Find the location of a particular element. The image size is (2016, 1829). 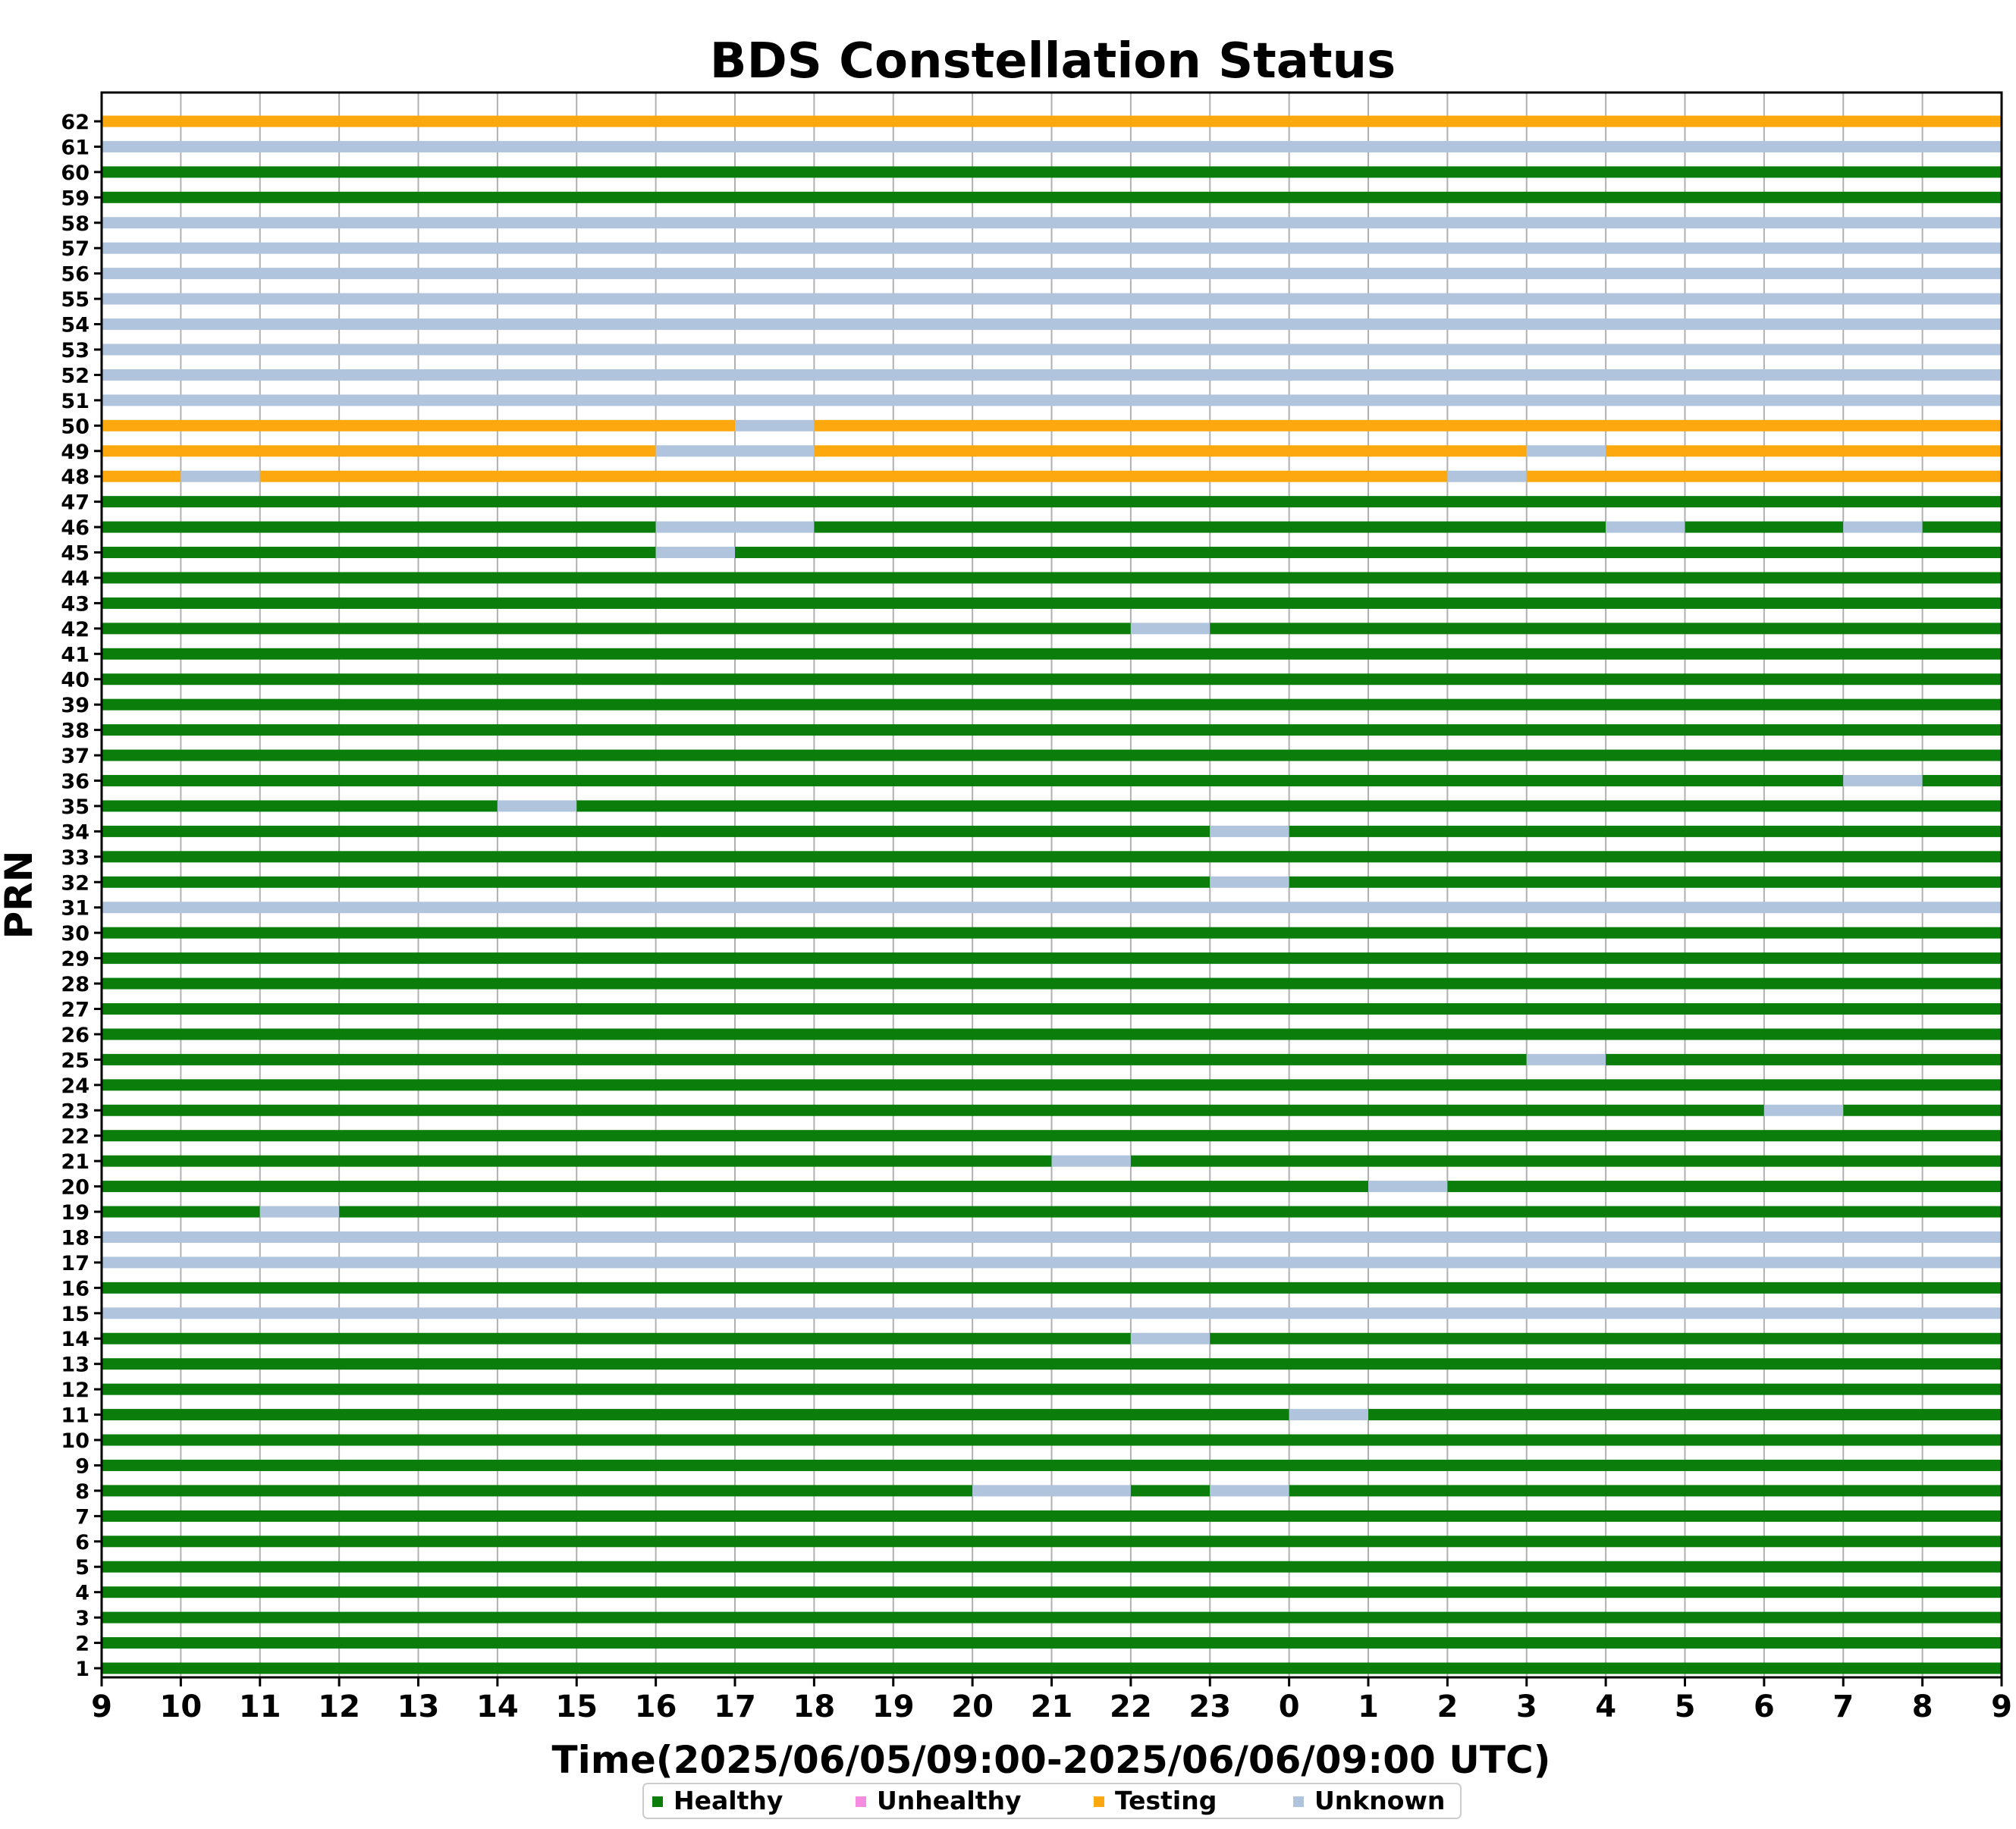

y-tick-label: 26 is located at coordinates (75, 1035).